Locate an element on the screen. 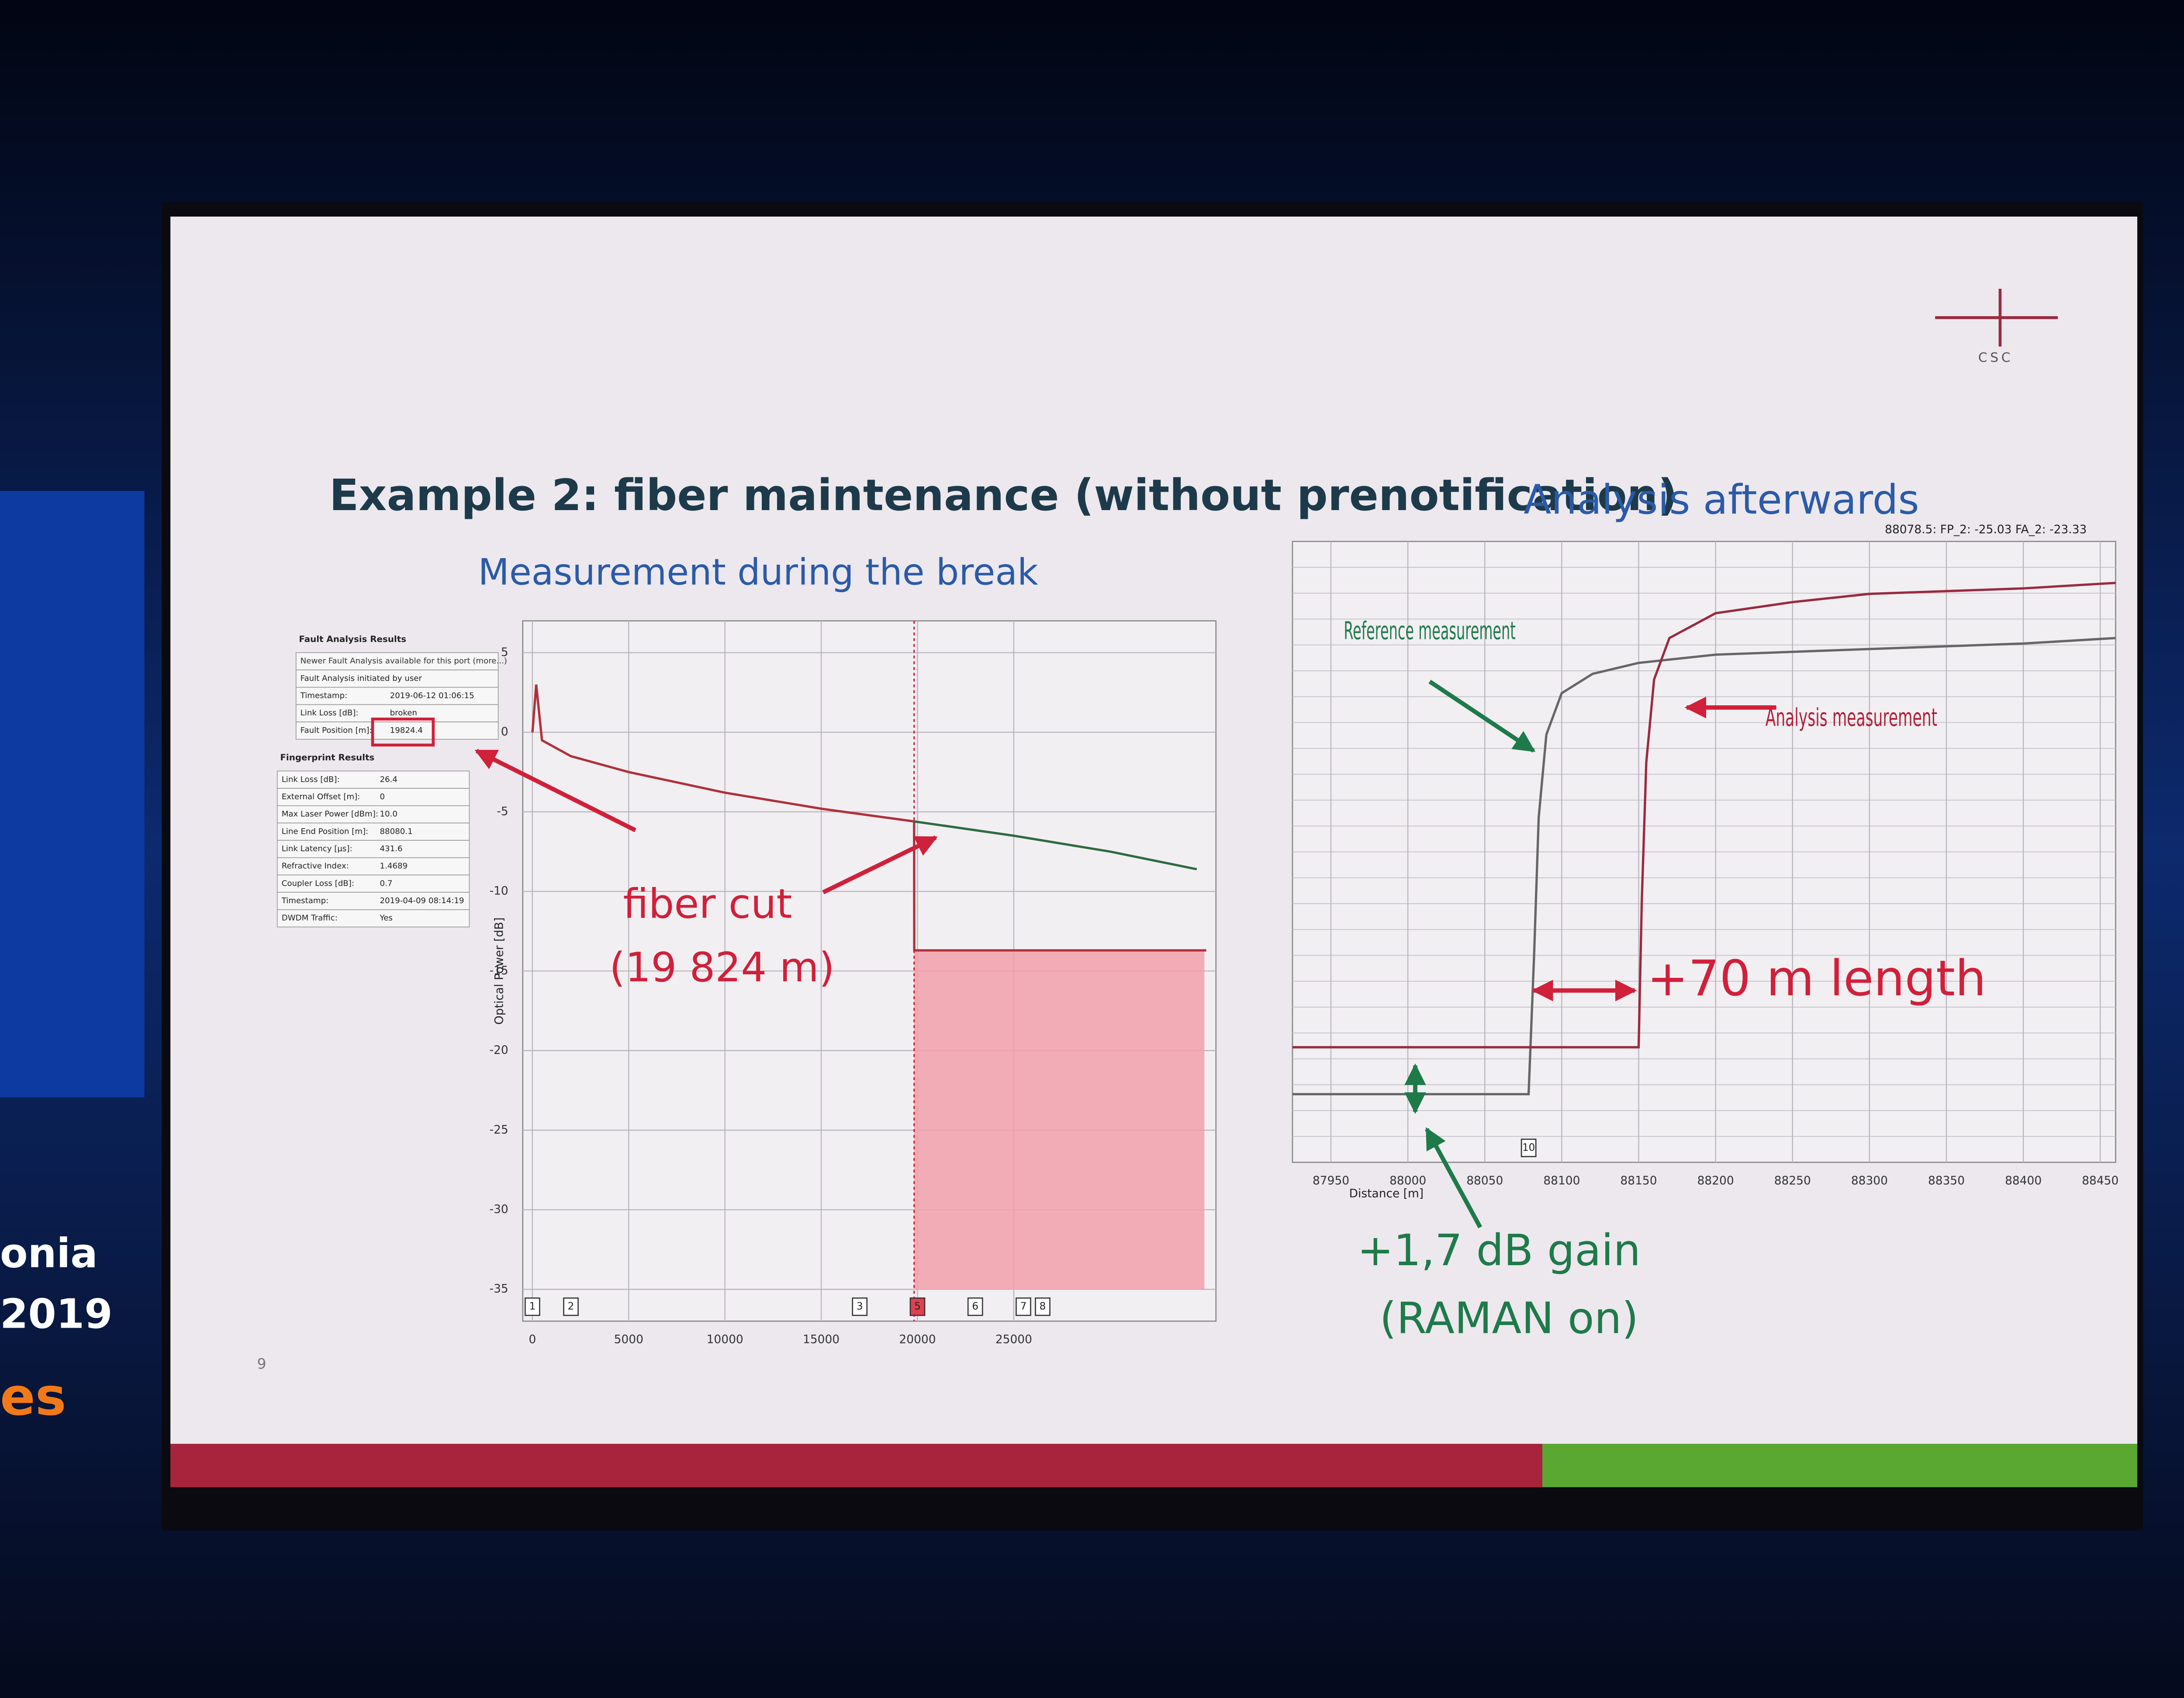 The height and width of the screenshot is (1698, 2184). event-label: 10 is located at coordinates (1528, 1147).